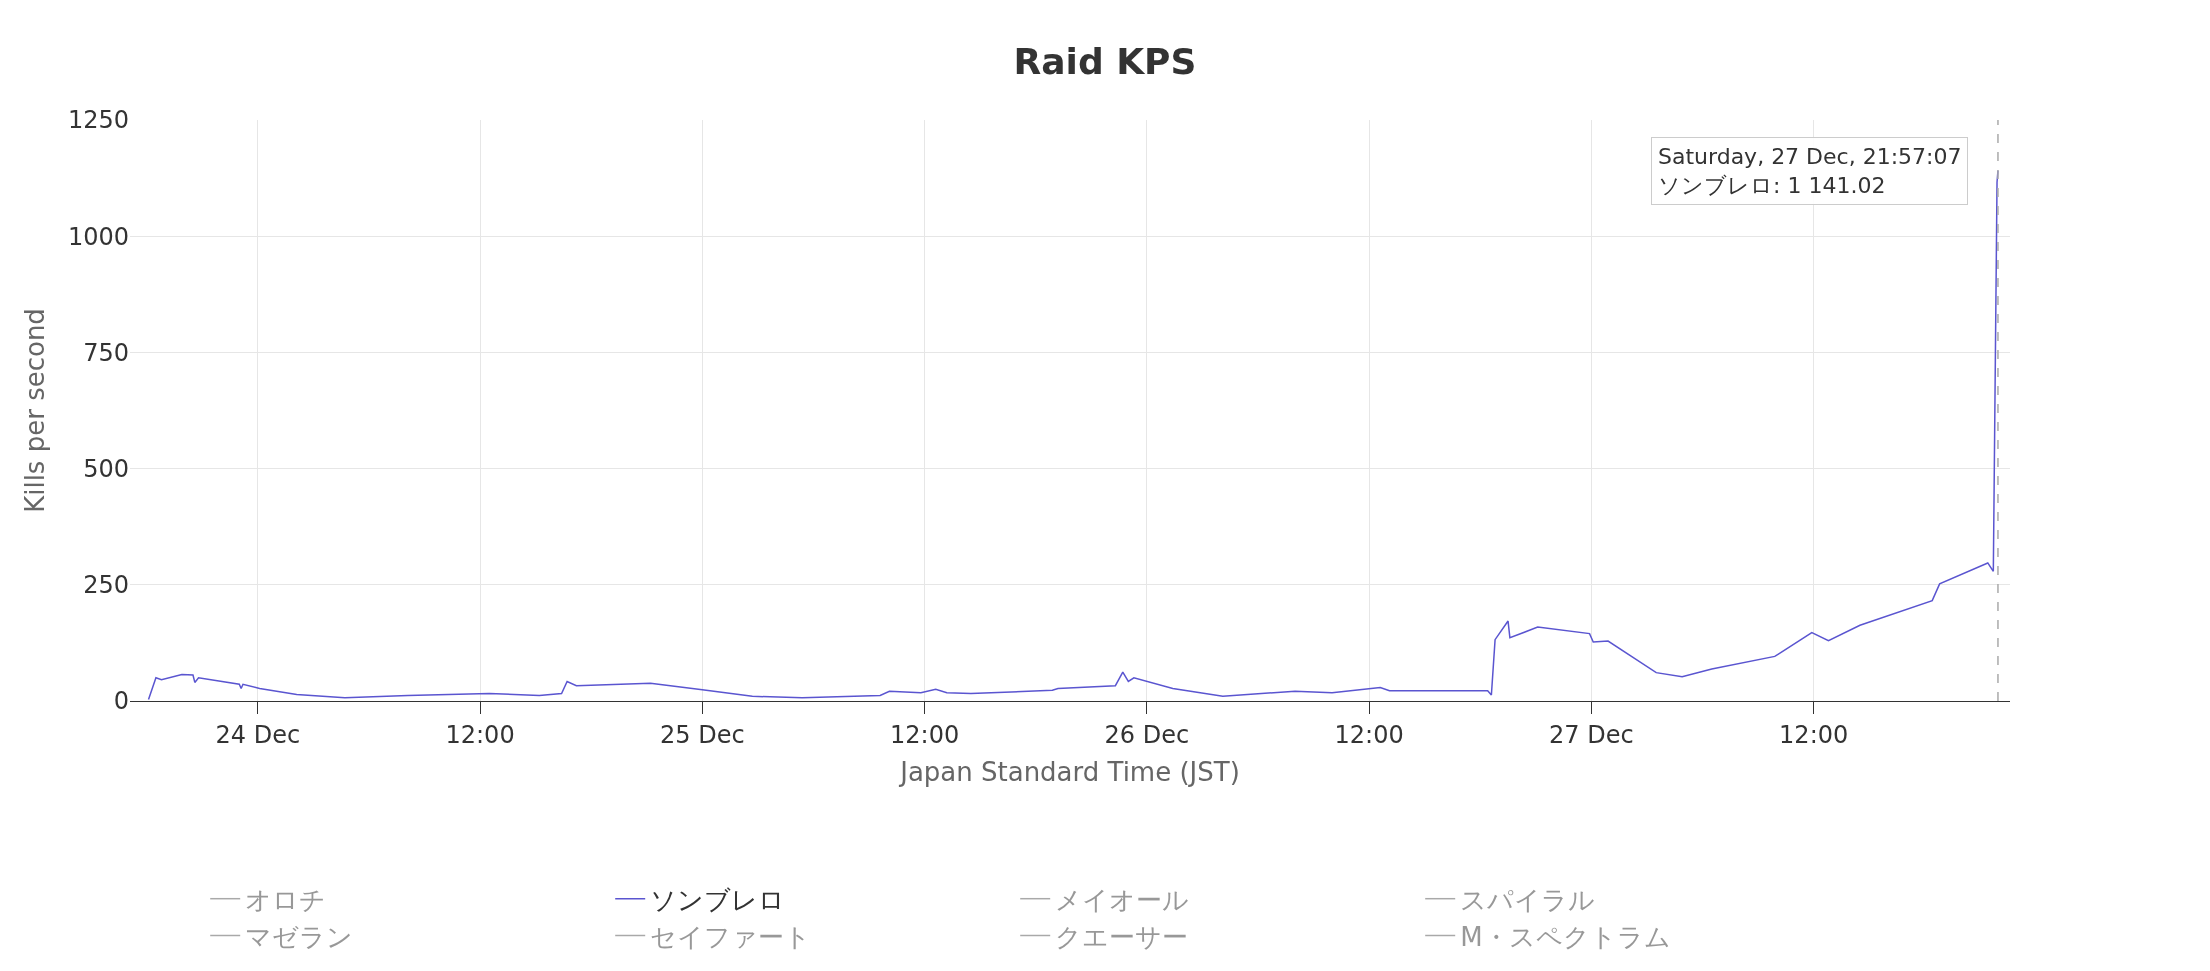 The height and width of the screenshot is (971, 2210). I want to click on x-tick-label: 24 Dec, so click(258, 734).